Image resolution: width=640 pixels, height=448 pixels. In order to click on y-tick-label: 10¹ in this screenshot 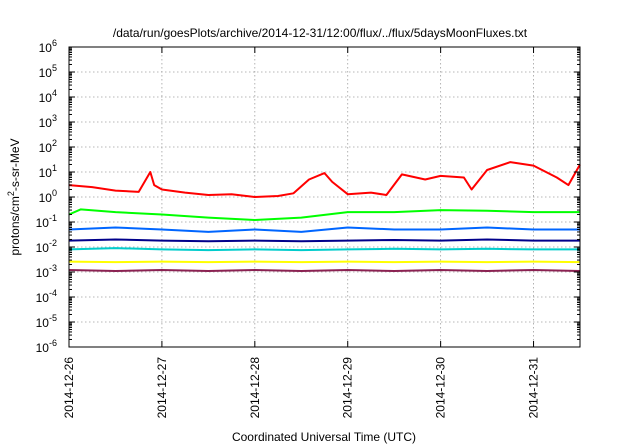, I will do `click(48, 171)`.